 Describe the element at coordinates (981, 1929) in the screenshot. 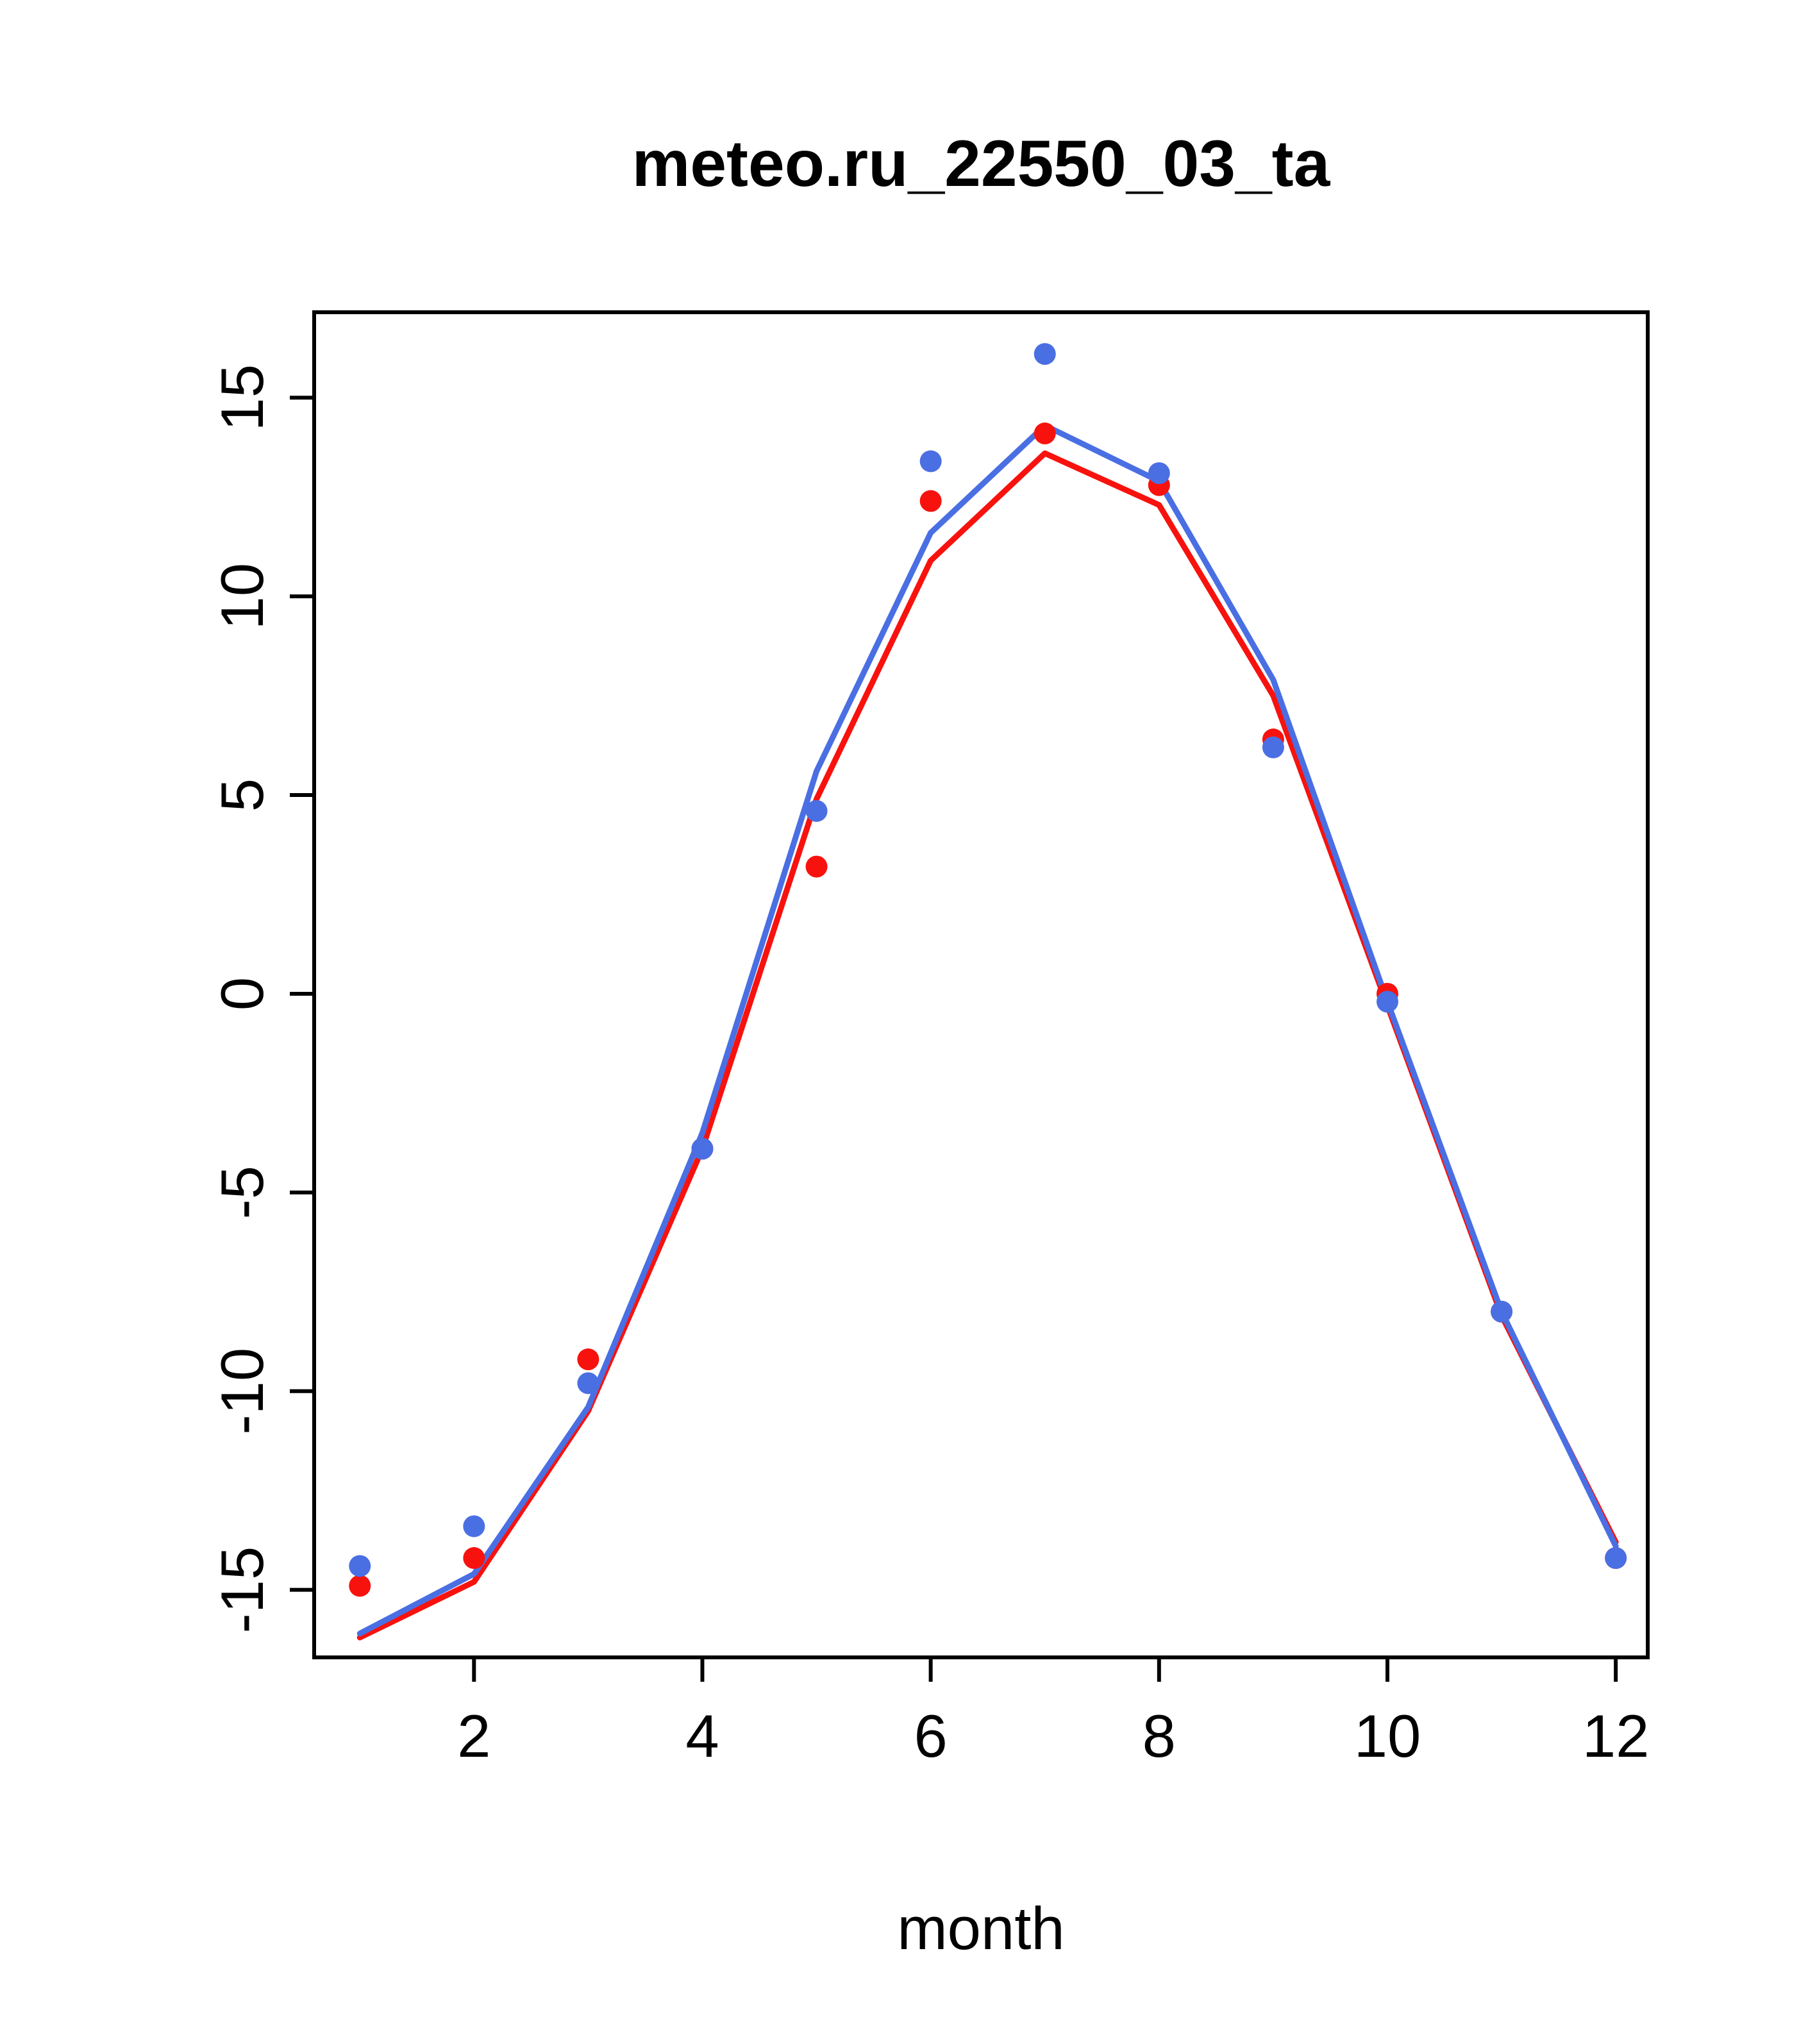

I see `x-axis-label: month` at that location.